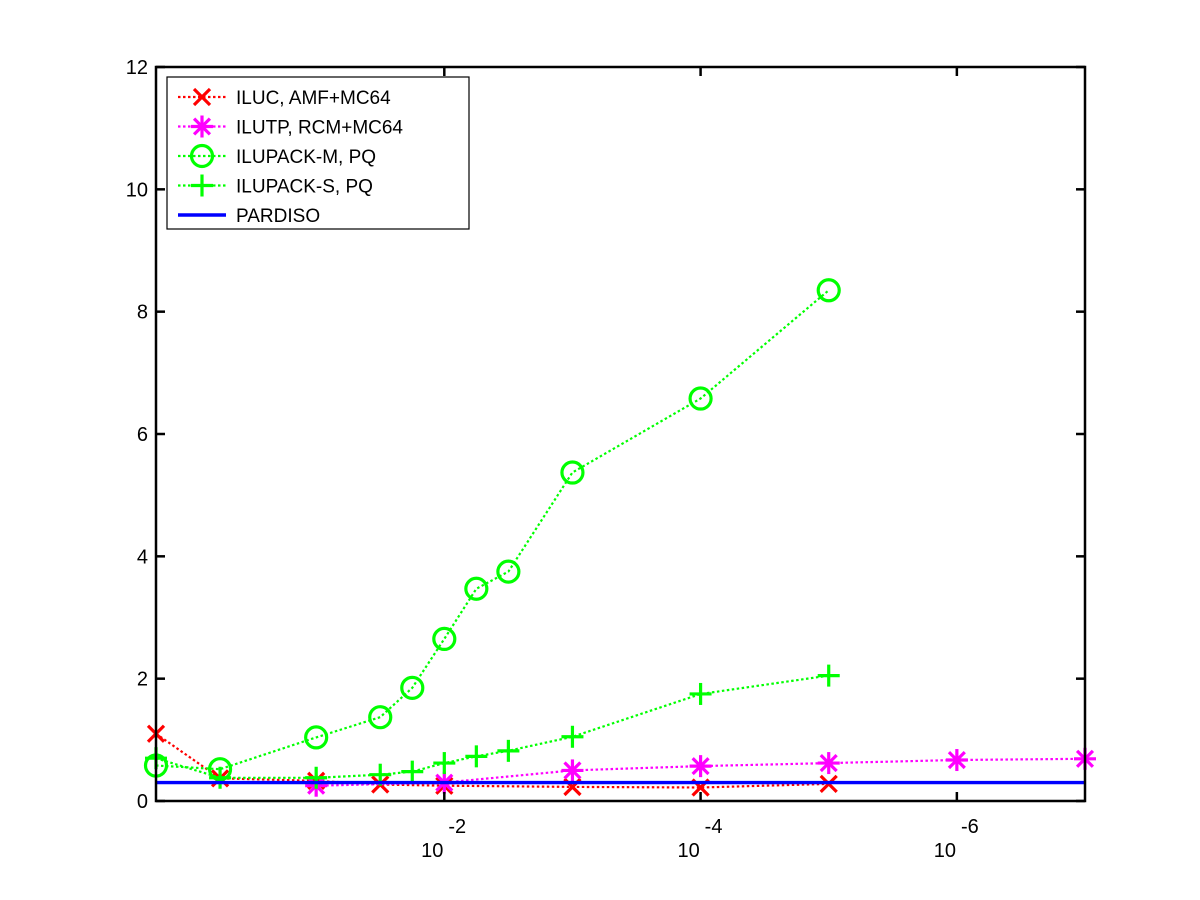 This screenshot has height=900, width=1200. I want to click on x-tick-label: 10-6, so click(956, 839).